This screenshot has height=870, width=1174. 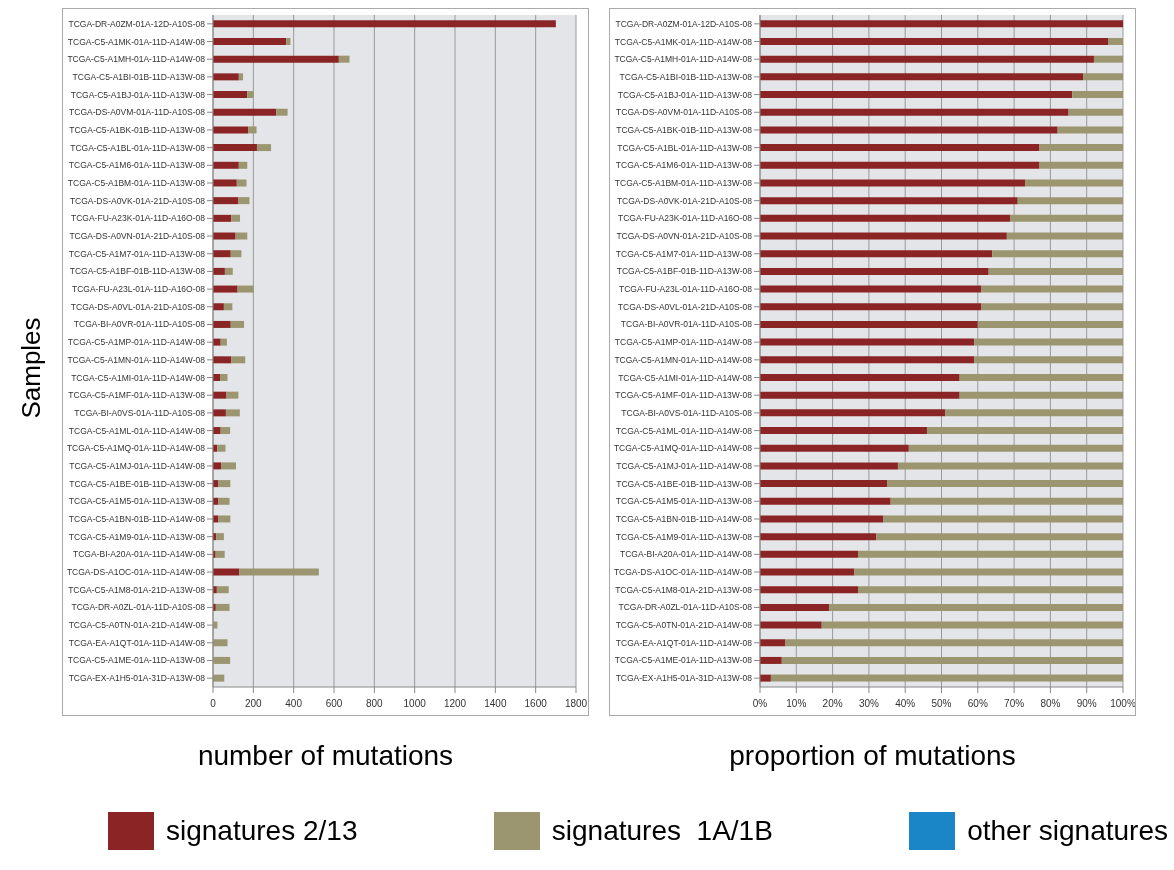 What do you see at coordinates (137, 465) in the screenshot?
I see `y-tick-label: TCGA-C5-A1MJ-01A-11D-A14W-08` at bounding box center [137, 465].